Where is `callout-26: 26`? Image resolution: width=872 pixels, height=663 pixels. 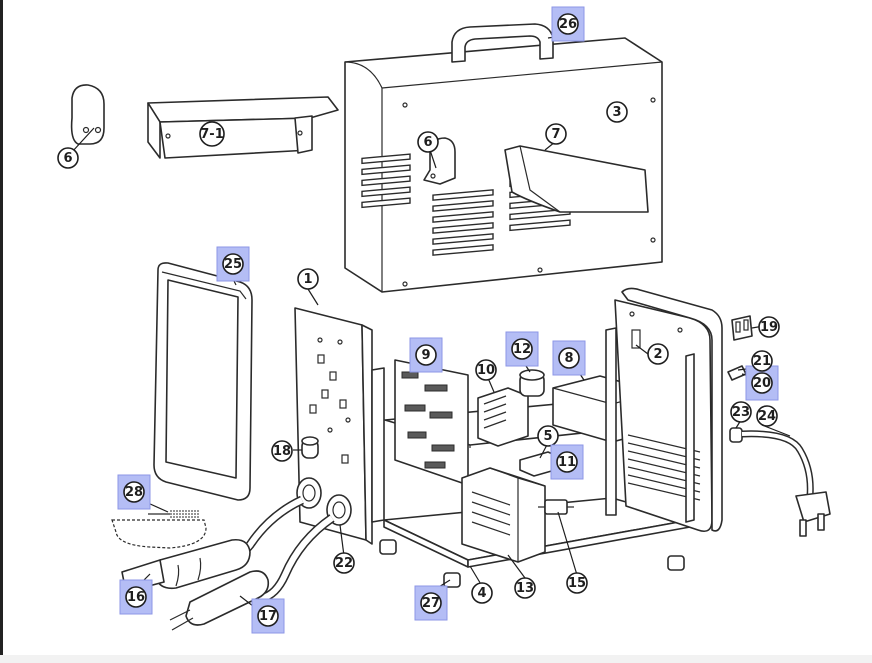
callout-26: 26 is located at coordinates (568, 24).